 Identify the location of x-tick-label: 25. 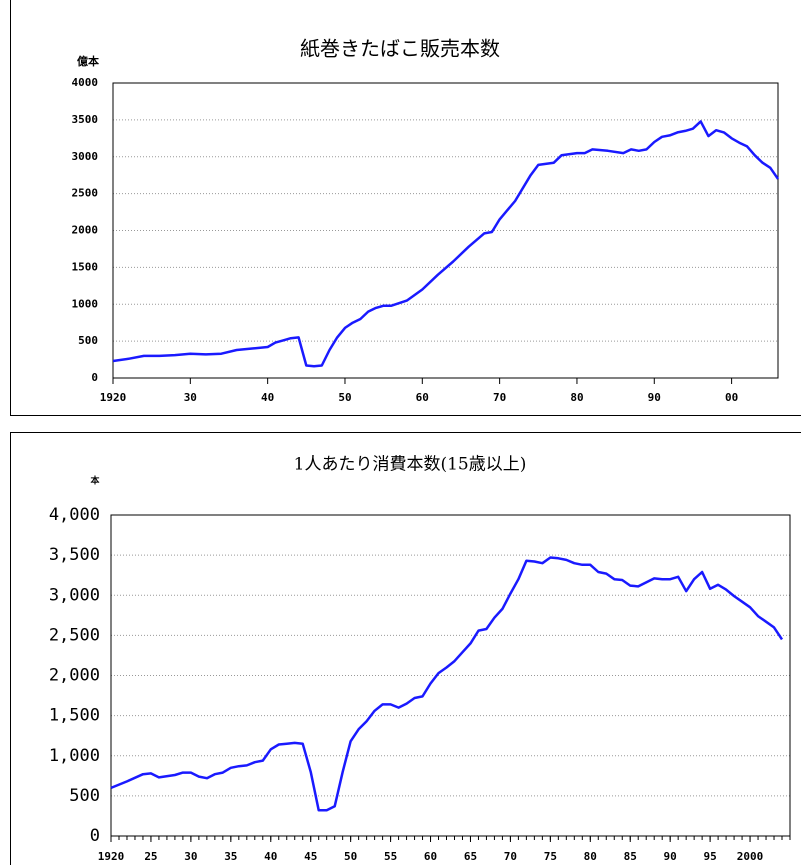
(150, 856).